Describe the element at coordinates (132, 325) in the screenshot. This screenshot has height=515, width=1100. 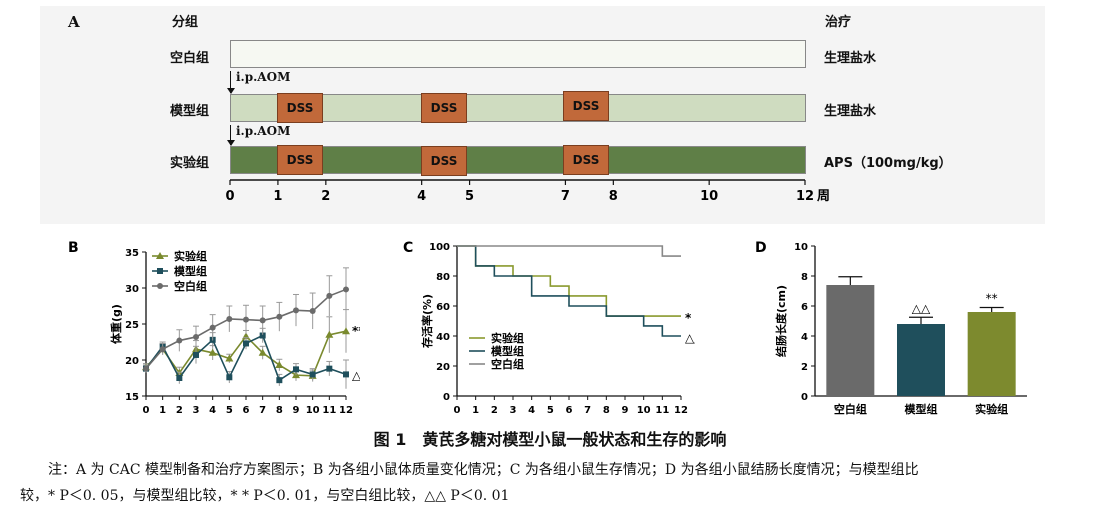
I see `y-tick-label: 25` at that location.